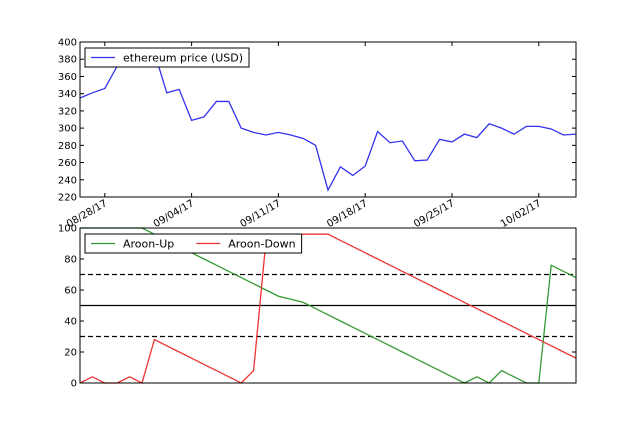  What do you see at coordinates (67, 43) in the screenshot?
I see `y-tick-label: 400` at bounding box center [67, 43].